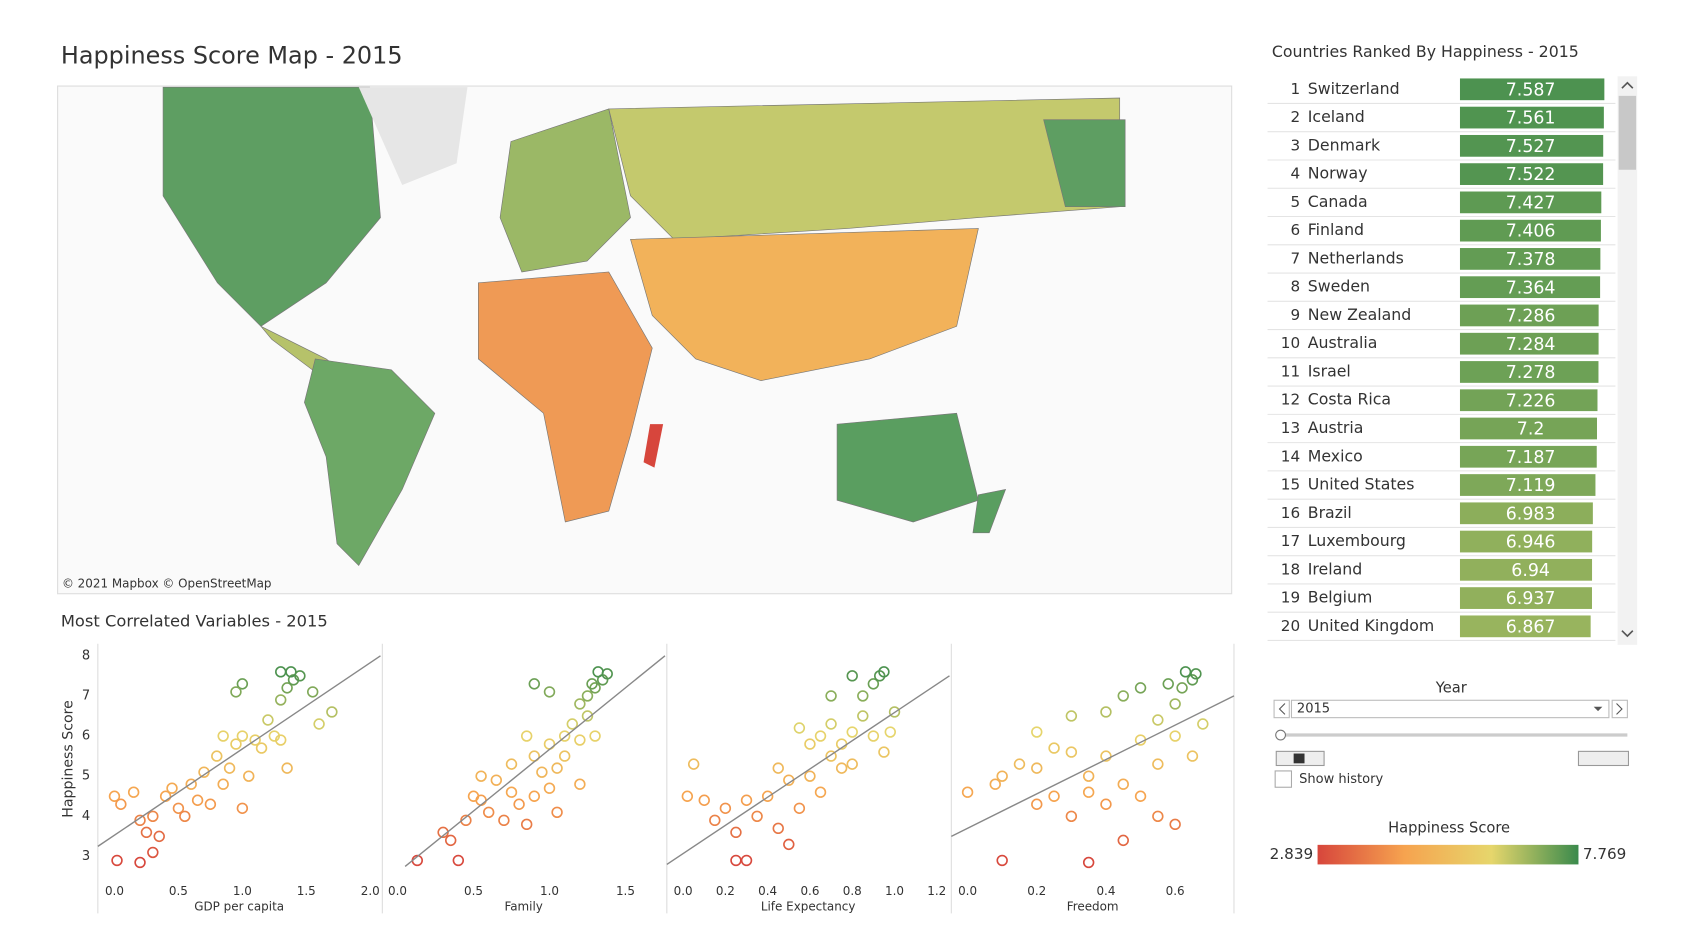 This screenshot has height=932, width=1685. I want to click on x-tick-label: 0.4, so click(767, 891).